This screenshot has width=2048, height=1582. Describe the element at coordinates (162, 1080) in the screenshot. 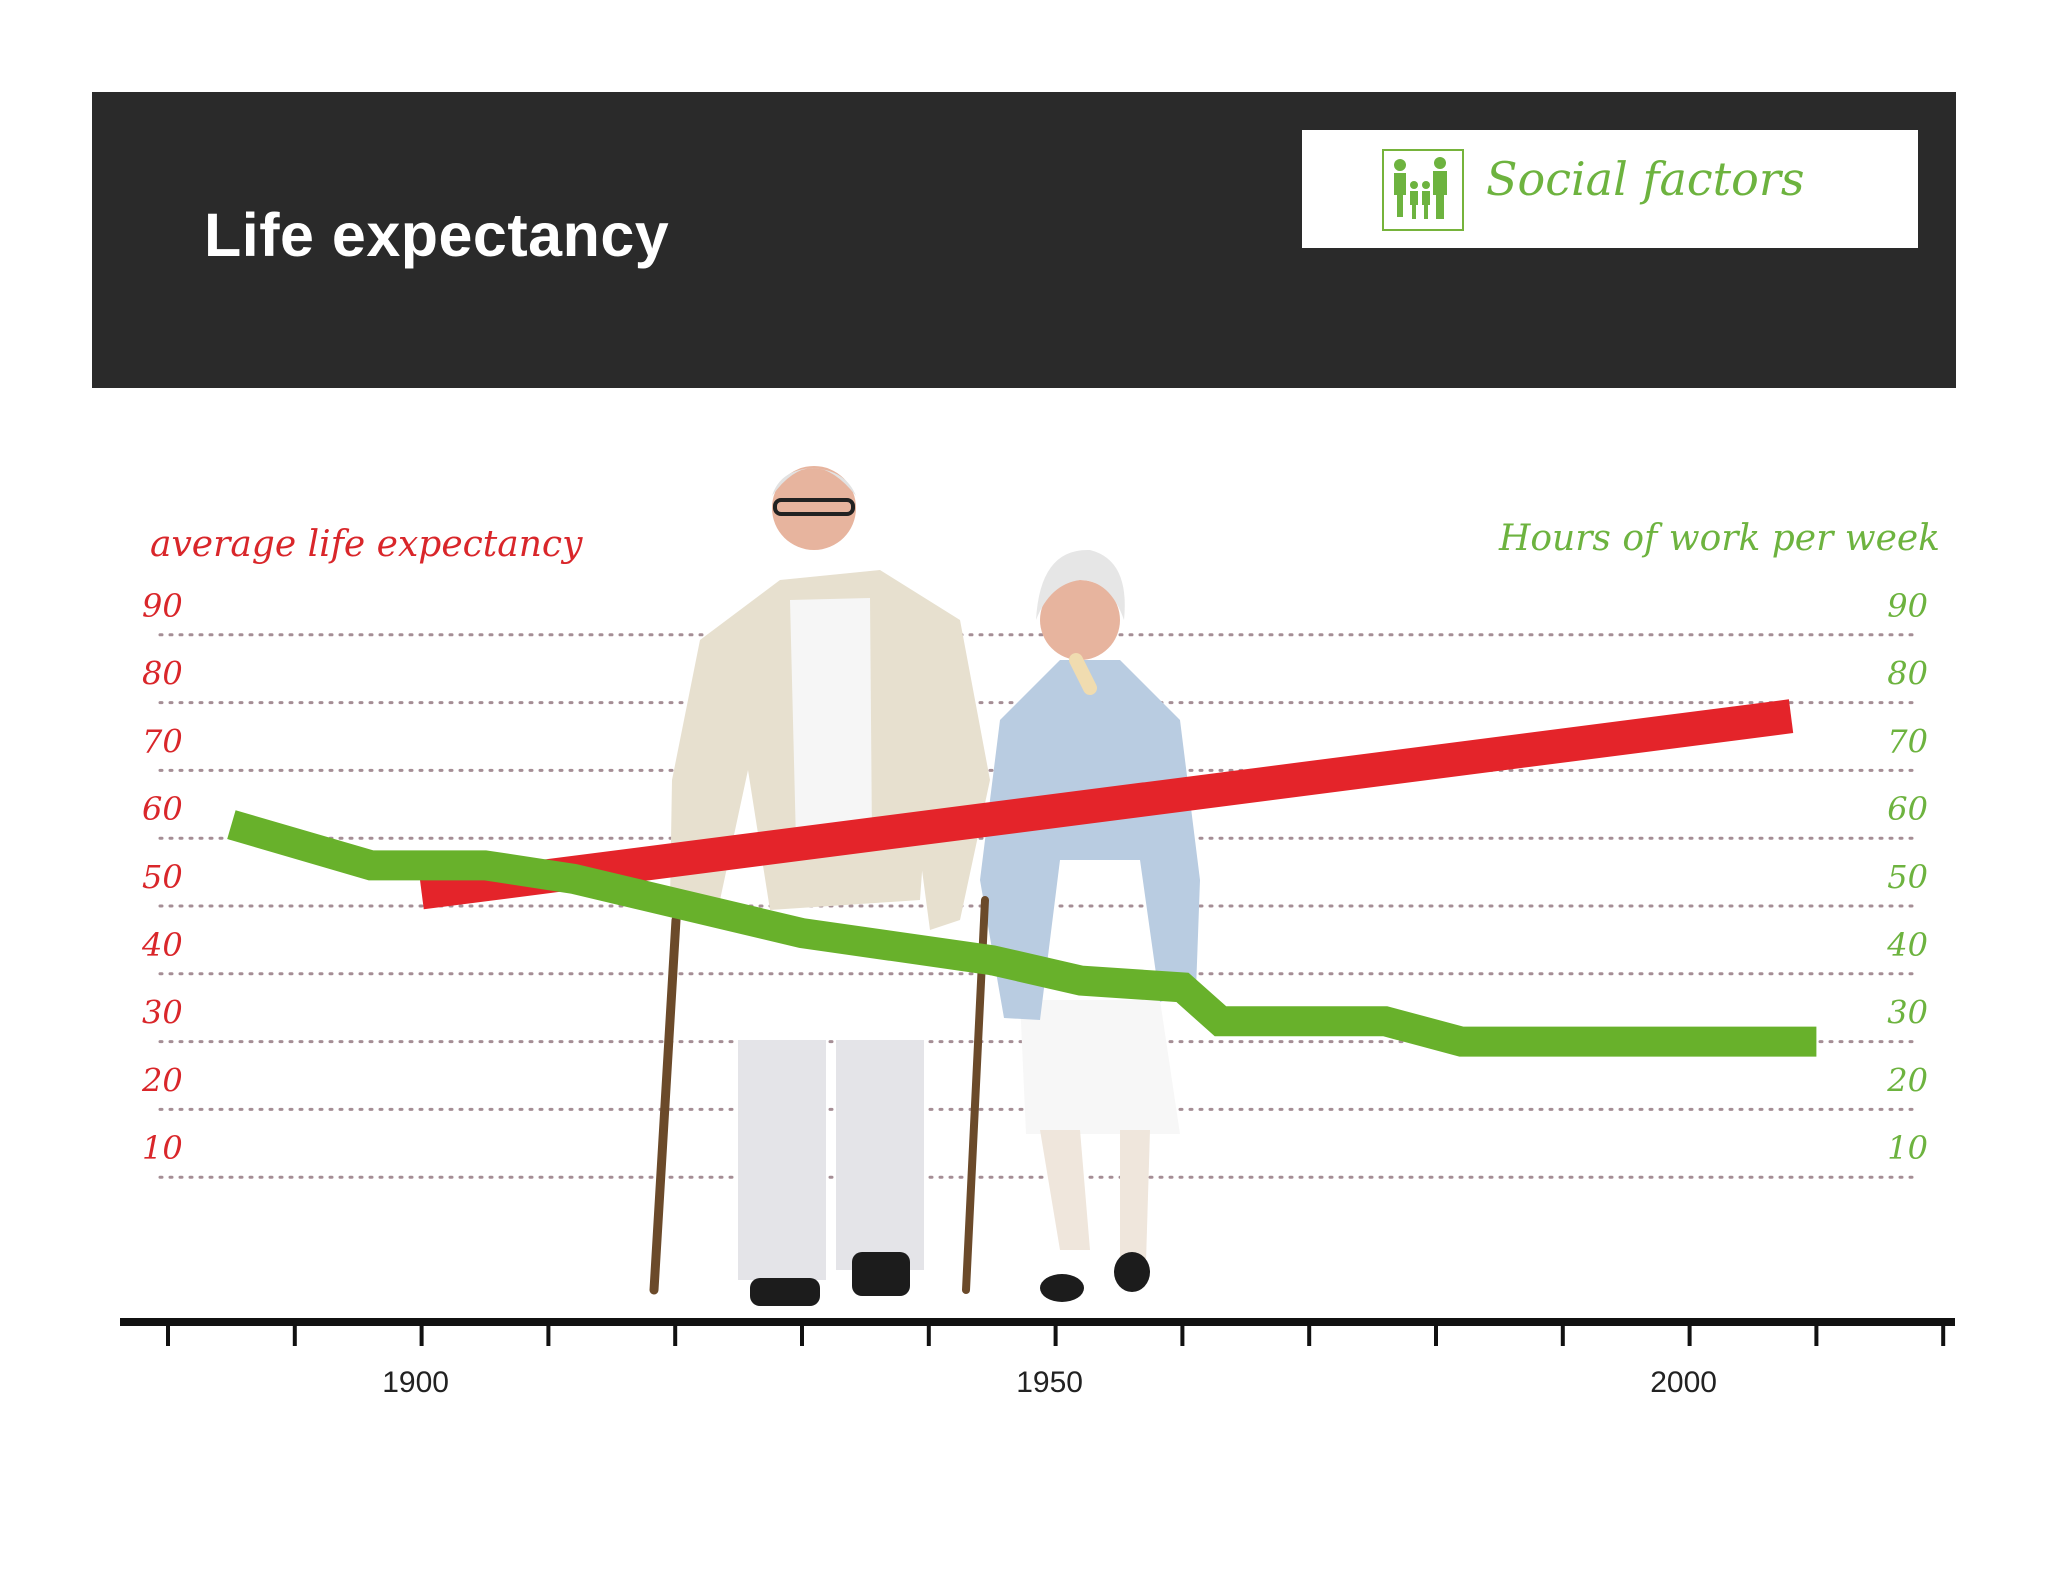

I see `y-tick-label-left: 20` at that location.